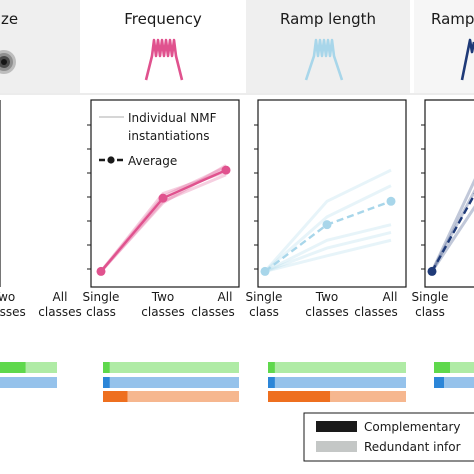  What do you see at coordinates (328, 19) in the screenshot?
I see `panel-title-2: Ramp length` at bounding box center [328, 19].